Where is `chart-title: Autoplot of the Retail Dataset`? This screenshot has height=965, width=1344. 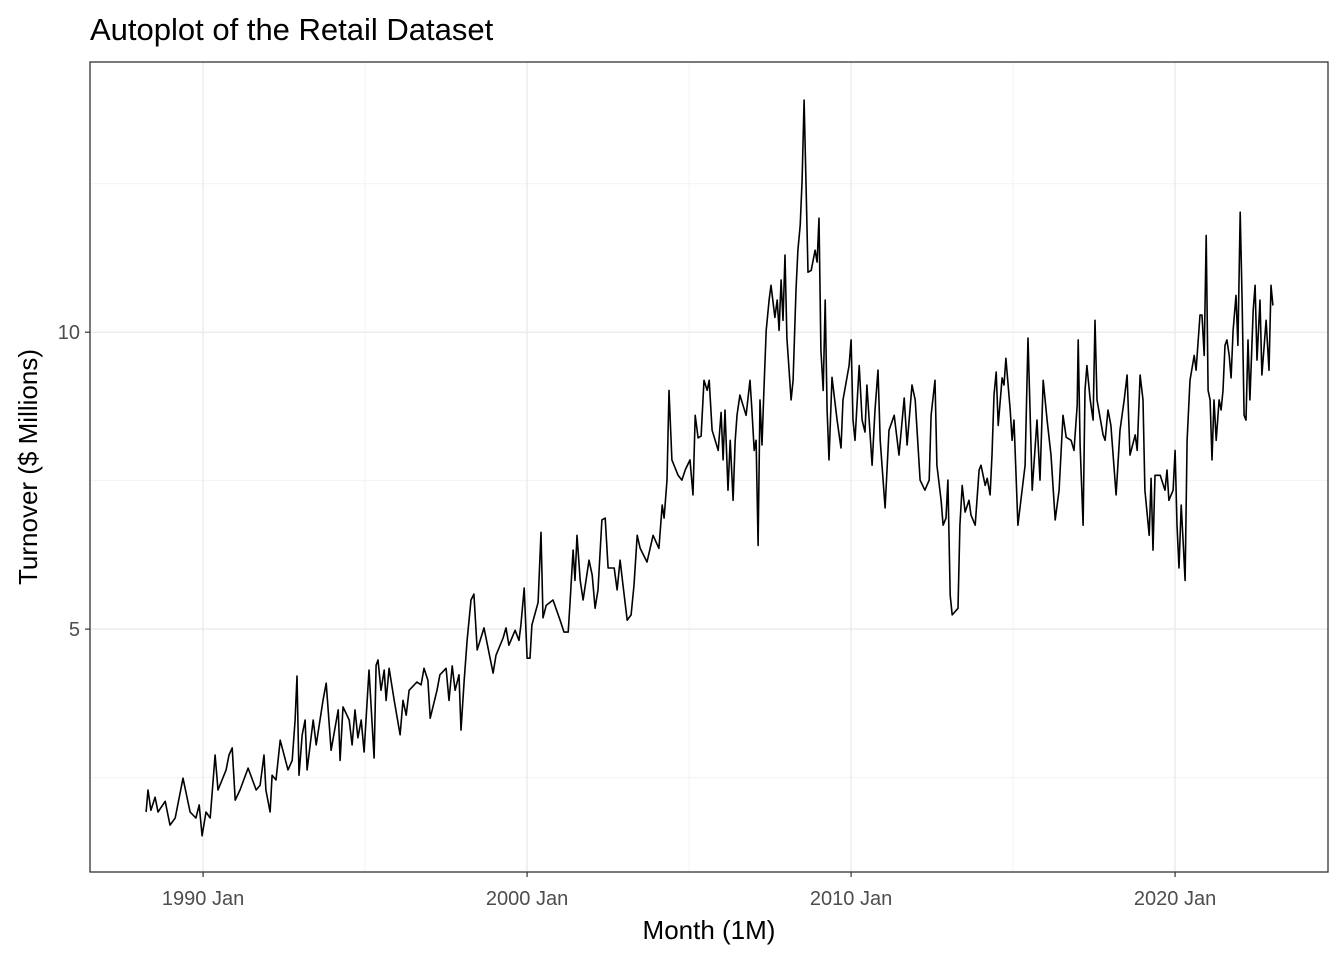
chart-title: Autoplot of the Retail Dataset is located at coordinates (292, 29).